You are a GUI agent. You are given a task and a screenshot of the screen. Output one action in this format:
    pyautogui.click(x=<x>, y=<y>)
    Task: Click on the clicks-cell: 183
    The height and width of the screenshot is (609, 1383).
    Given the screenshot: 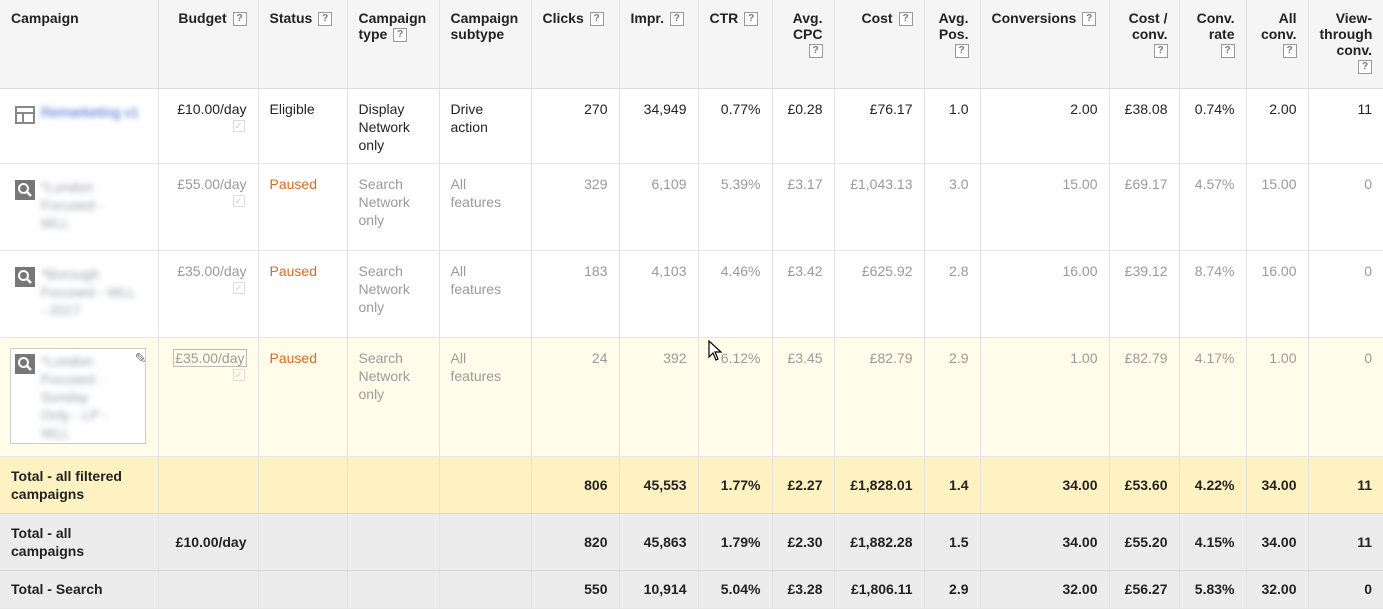 What is the action you would take?
    pyautogui.click(x=575, y=294)
    